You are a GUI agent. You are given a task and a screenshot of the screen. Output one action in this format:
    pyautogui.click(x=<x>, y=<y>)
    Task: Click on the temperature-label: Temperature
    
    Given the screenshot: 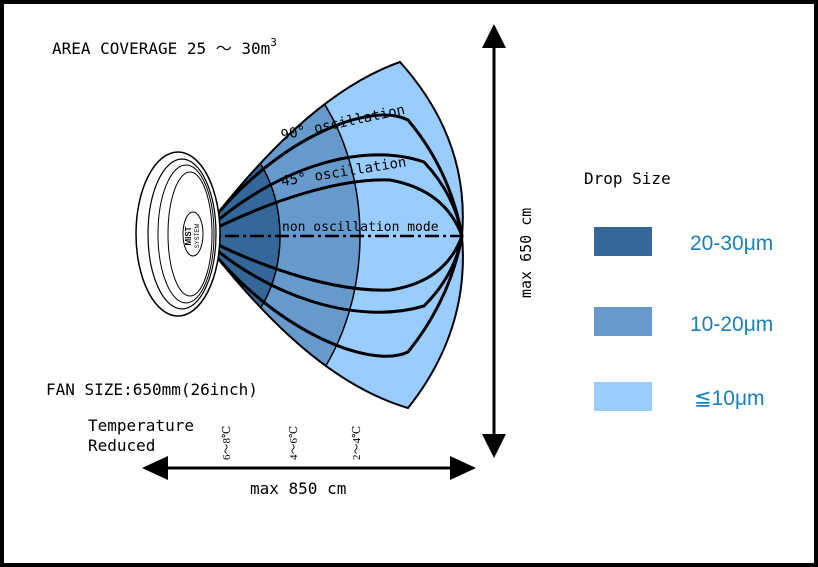 What is the action you would take?
    pyautogui.click(x=141, y=425)
    